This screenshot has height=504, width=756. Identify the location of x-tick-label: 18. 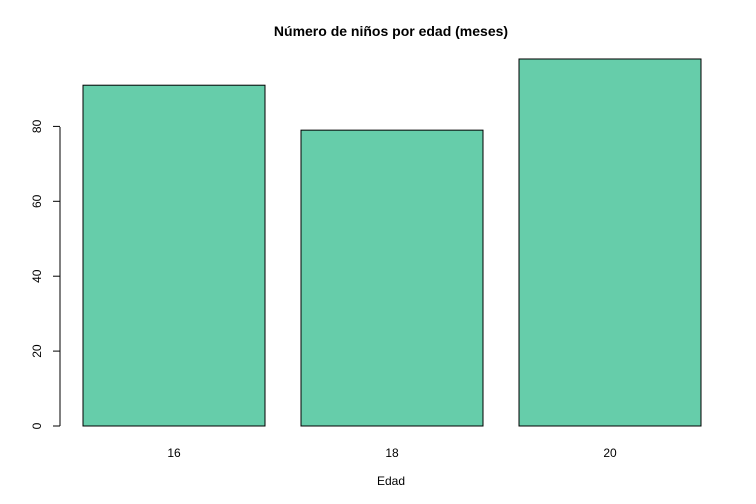
(392, 453).